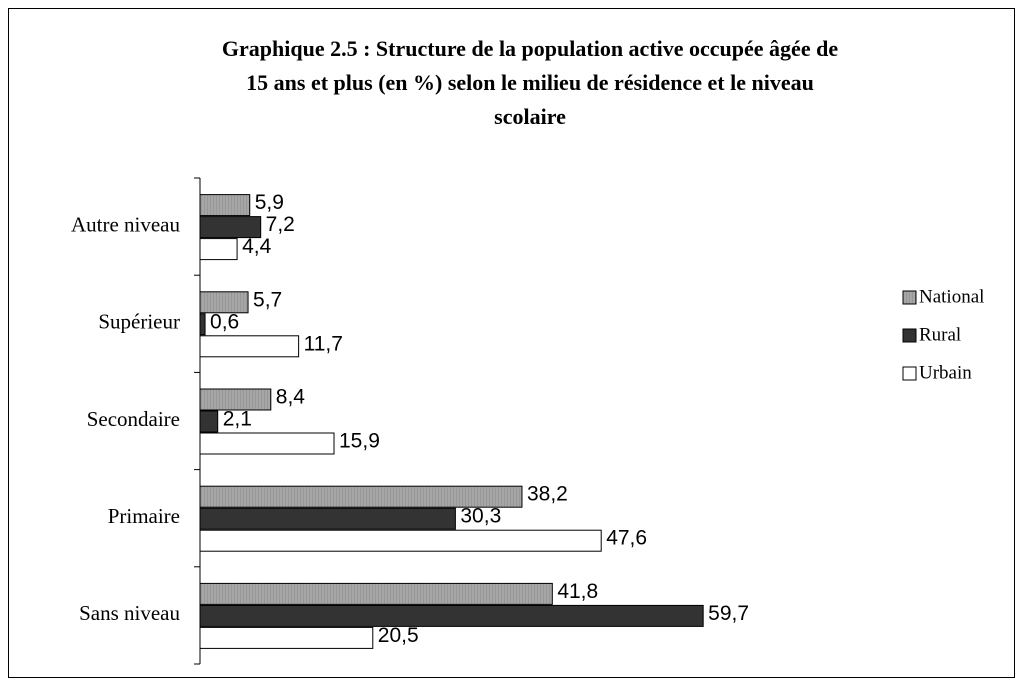 The width and height of the screenshot is (1016, 679). What do you see at coordinates (237, 419) in the screenshot?
I see `data-label: 2,1` at bounding box center [237, 419].